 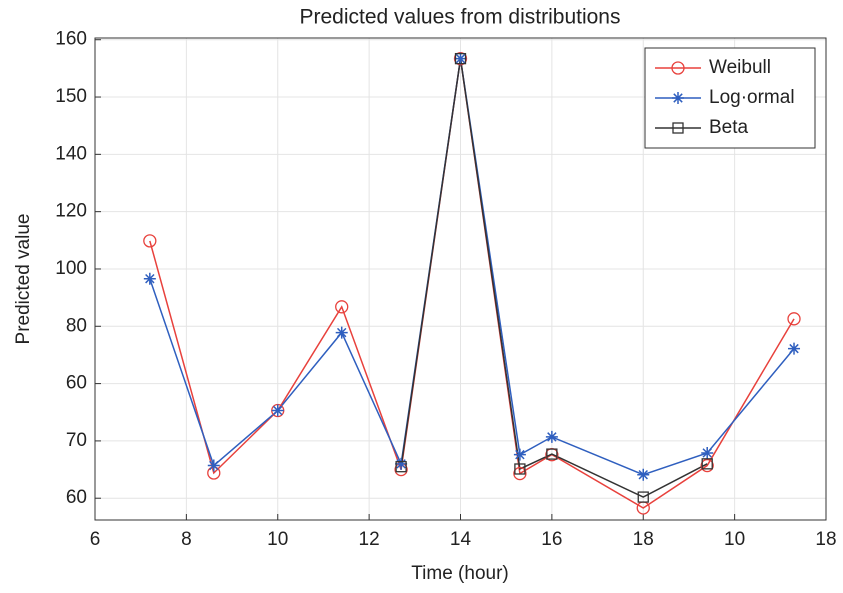 What do you see at coordinates (186, 539) in the screenshot?
I see `x-tick-label: 8` at bounding box center [186, 539].